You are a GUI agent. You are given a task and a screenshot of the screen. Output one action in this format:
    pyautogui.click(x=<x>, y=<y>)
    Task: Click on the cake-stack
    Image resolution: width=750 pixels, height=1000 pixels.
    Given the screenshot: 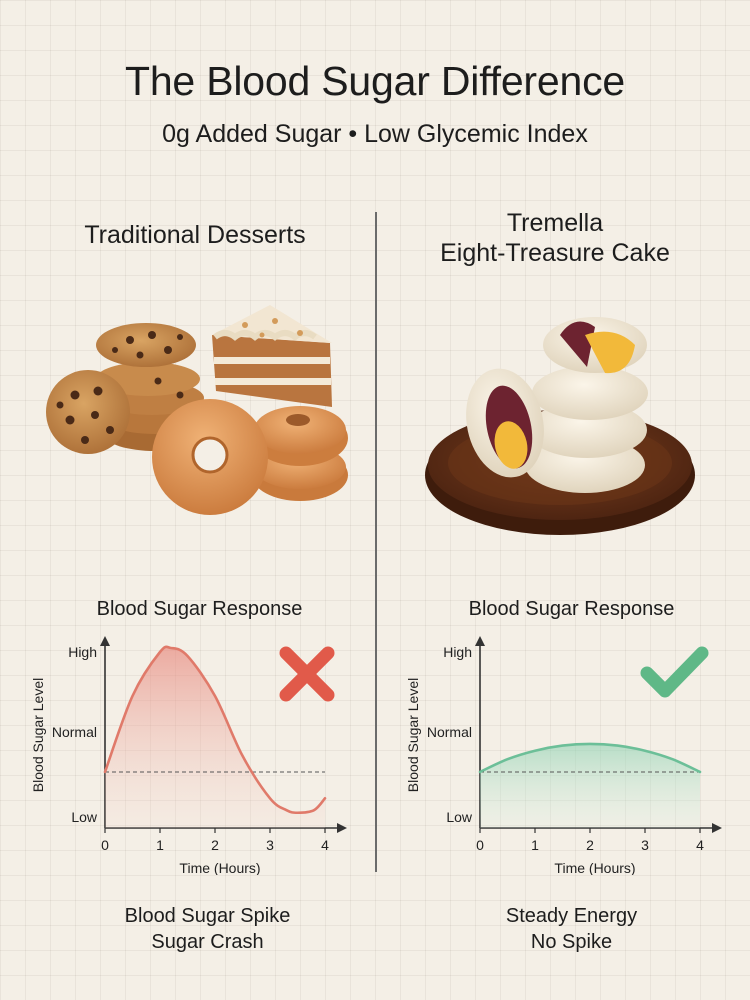 What is the action you would take?
    pyautogui.click(x=586, y=405)
    